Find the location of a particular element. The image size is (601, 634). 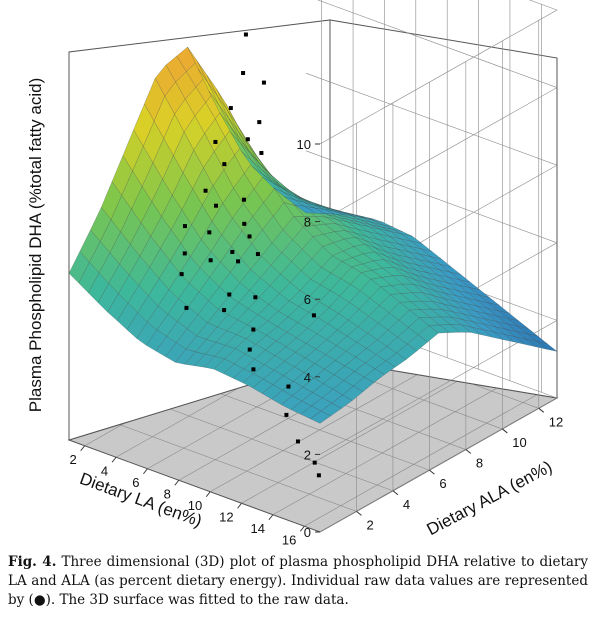

y-axis-ticks: 2 4 6 8 10 12 is located at coordinates (459, 469).